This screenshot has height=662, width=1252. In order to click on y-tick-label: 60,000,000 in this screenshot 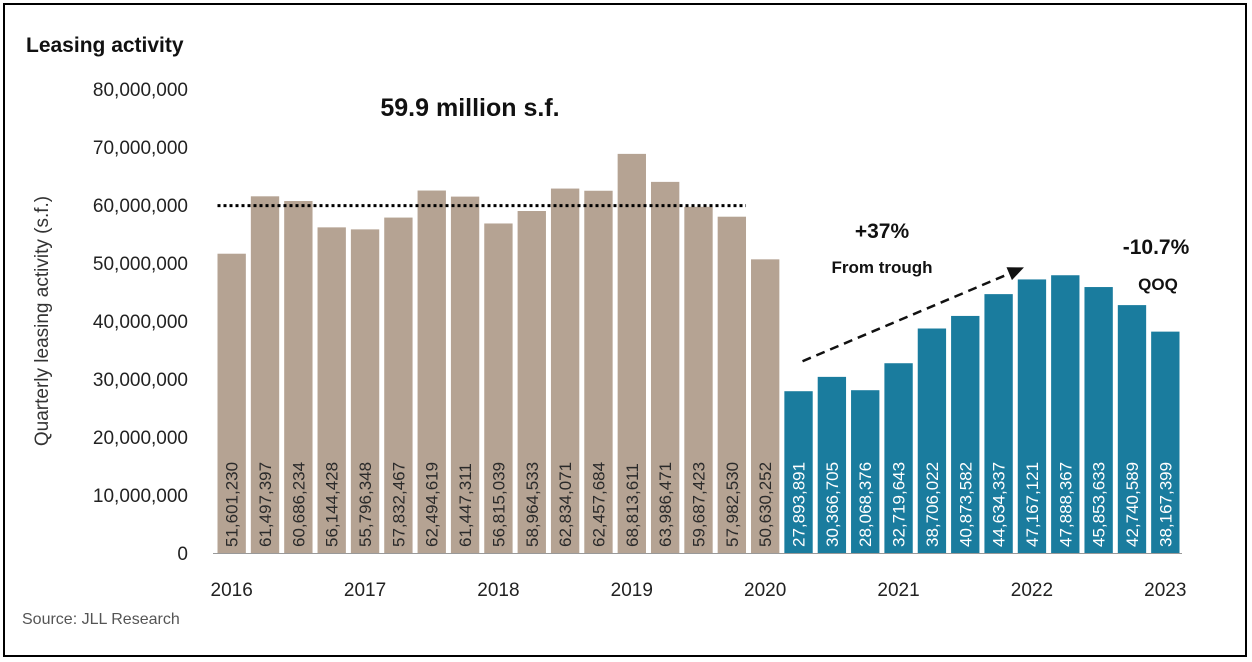, I will do `click(140, 206)`.